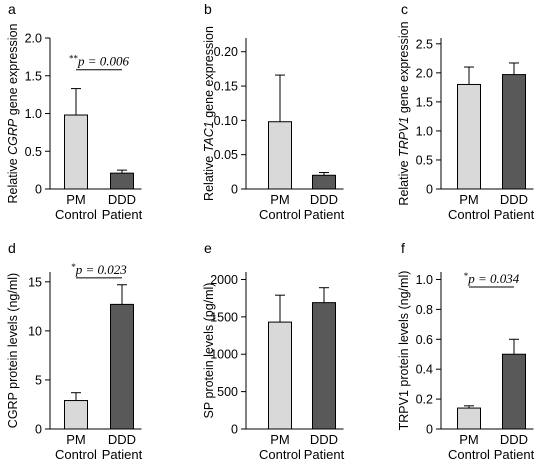  Describe the element at coordinates (12, 9) in the screenshot. I see `panel-letter: a` at that location.